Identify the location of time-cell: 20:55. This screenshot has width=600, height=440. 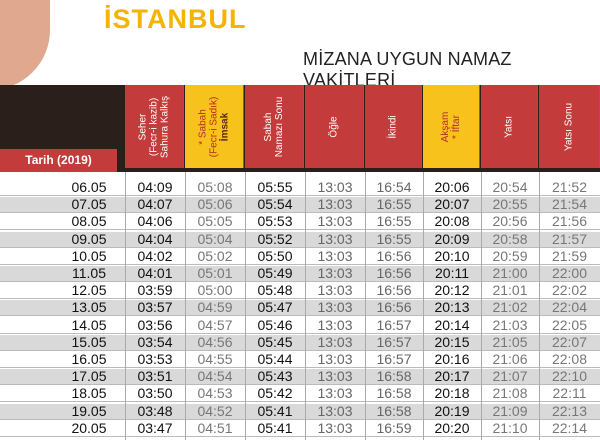
(510, 204).